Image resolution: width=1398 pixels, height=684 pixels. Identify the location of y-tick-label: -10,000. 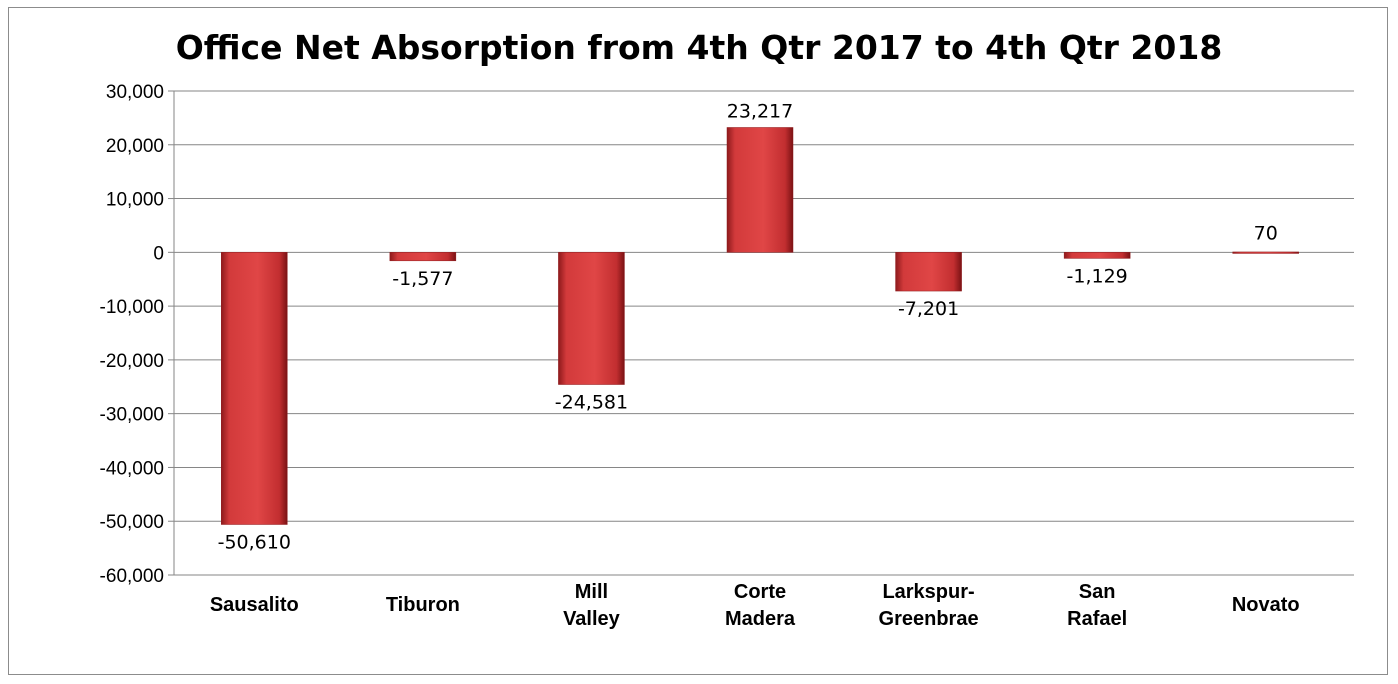
(132, 307).